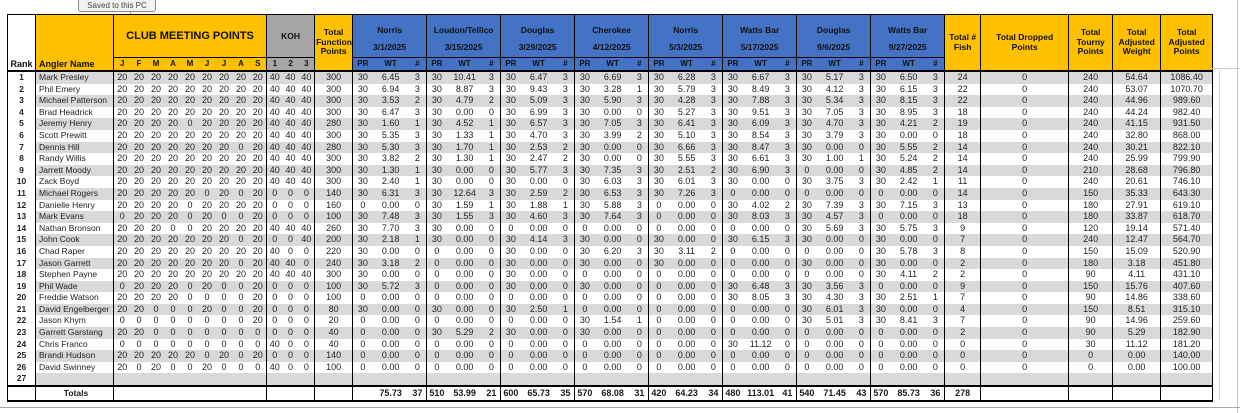 The height and width of the screenshot is (413, 1240). I want to click on tournament-wt-cell, so click(908, 380).